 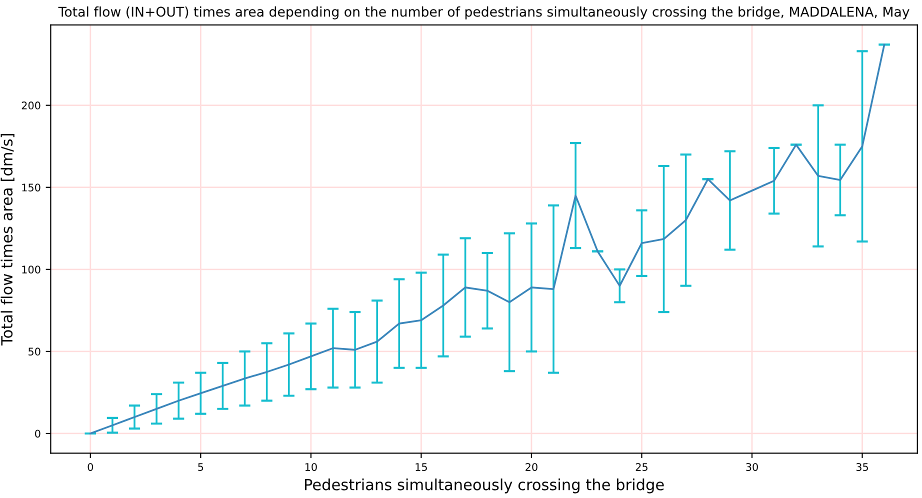 I want to click on x-tick-label: 35, so click(x=862, y=467).